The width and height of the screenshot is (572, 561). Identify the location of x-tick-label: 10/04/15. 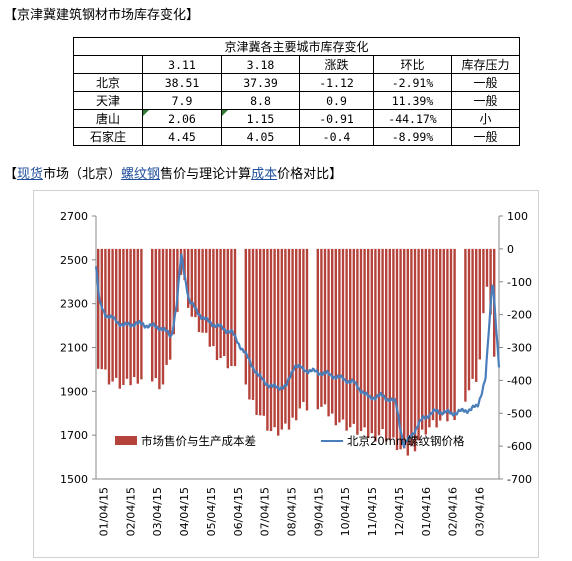
(345, 511).